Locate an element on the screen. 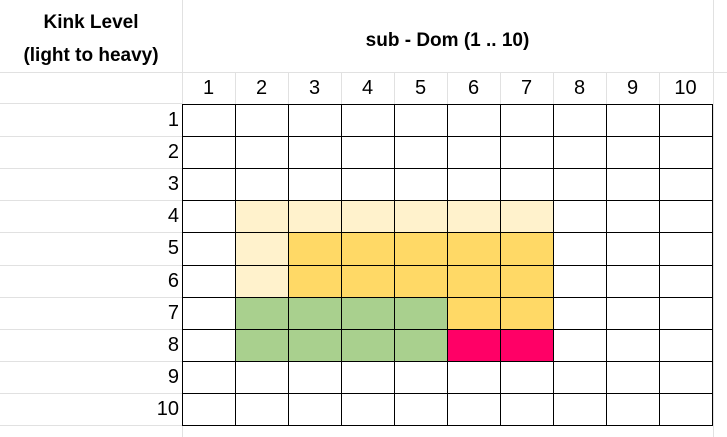  matrix-cell-r4-c8 is located at coordinates (580, 216).